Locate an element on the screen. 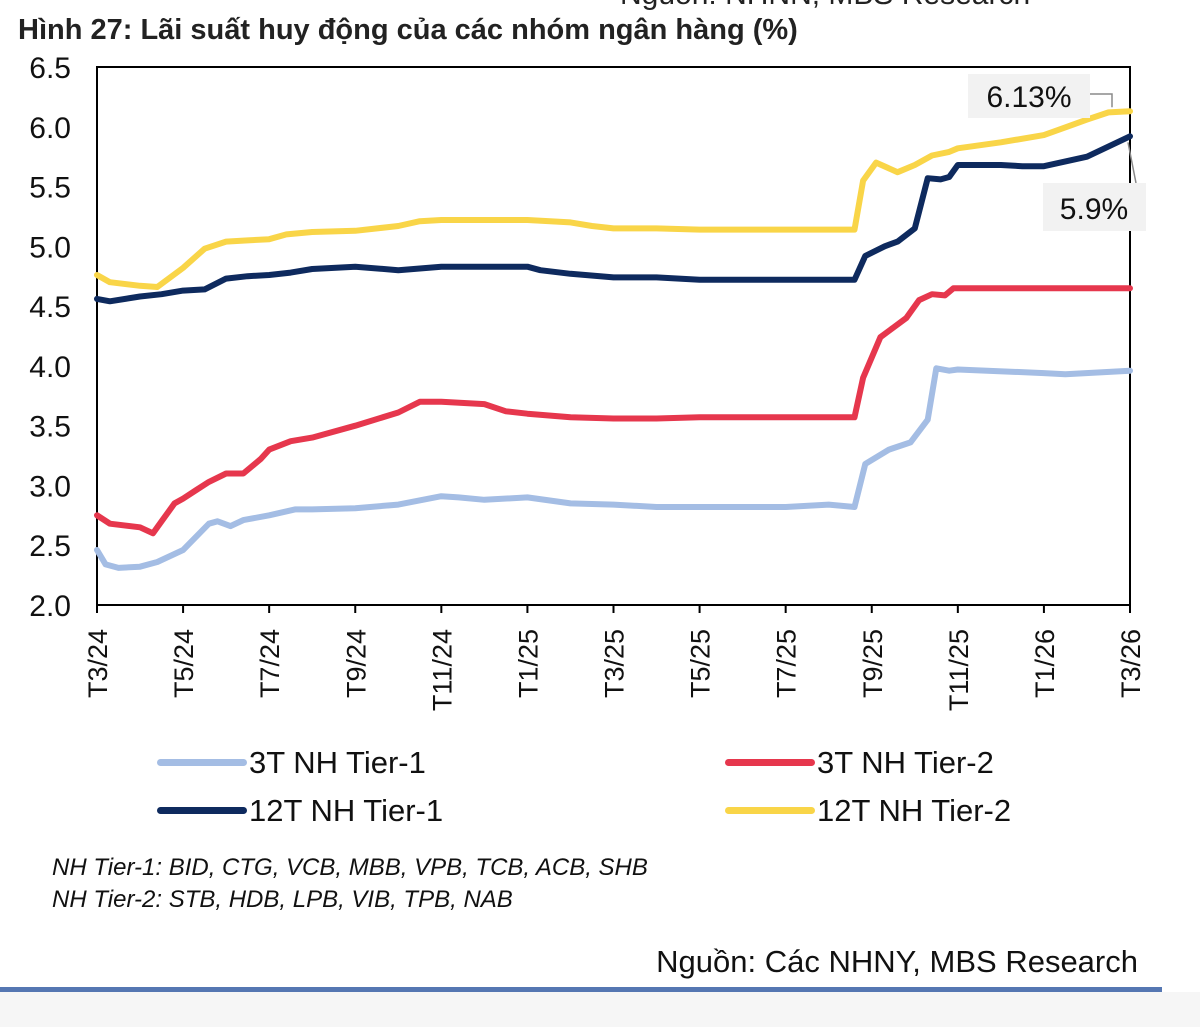  page-bottom-band is located at coordinates (600, 1009).